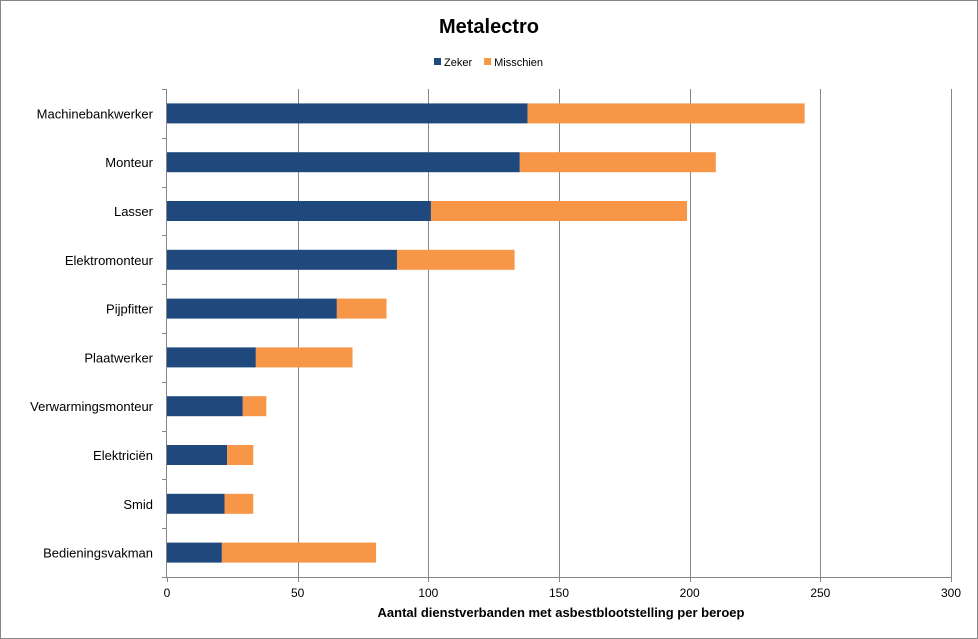 The image size is (978, 639). I want to click on x-tick-label: 300, so click(951, 593).